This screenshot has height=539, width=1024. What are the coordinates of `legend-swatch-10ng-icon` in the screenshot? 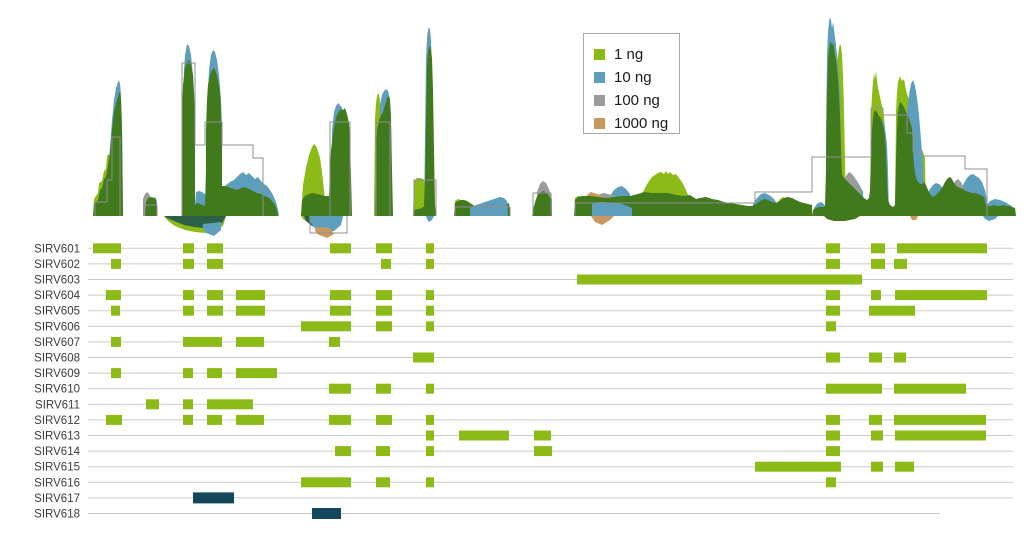 It's located at (599, 77).